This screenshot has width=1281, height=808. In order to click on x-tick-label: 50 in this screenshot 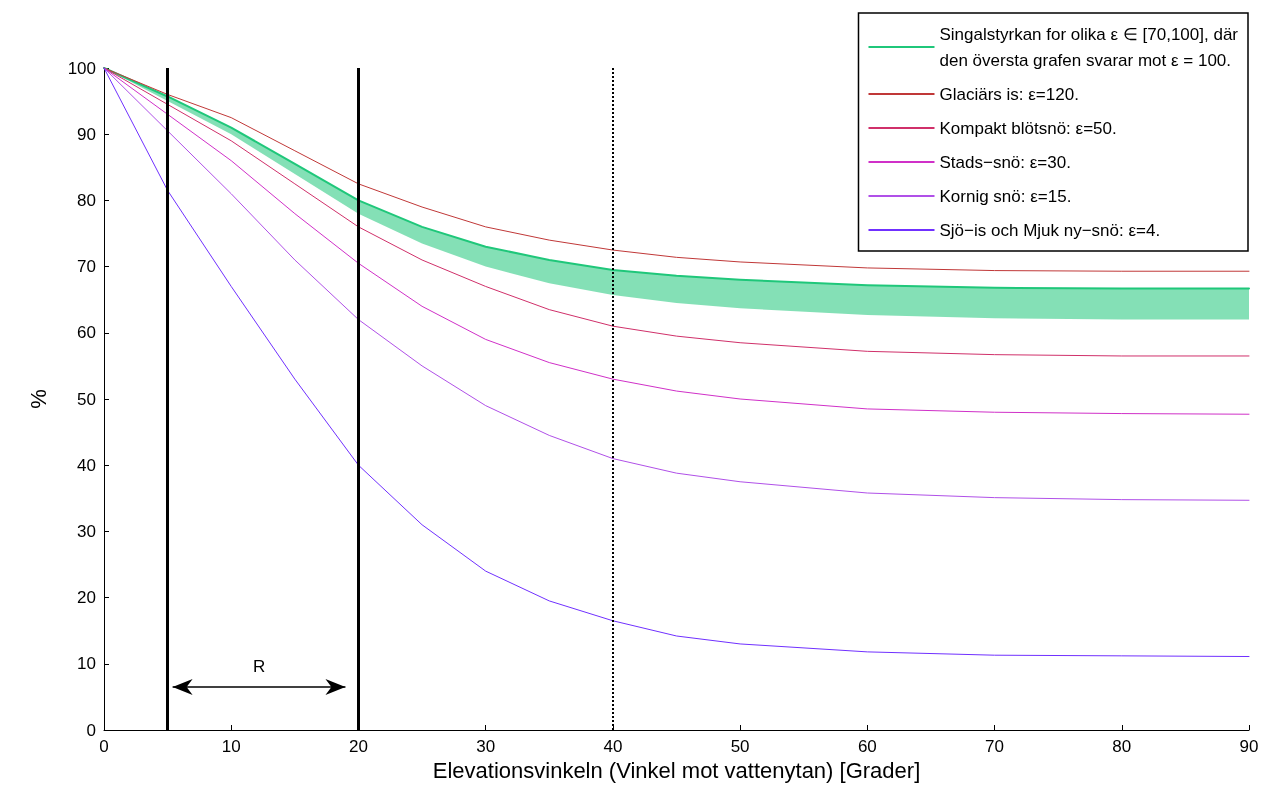, I will do `click(740, 746)`.